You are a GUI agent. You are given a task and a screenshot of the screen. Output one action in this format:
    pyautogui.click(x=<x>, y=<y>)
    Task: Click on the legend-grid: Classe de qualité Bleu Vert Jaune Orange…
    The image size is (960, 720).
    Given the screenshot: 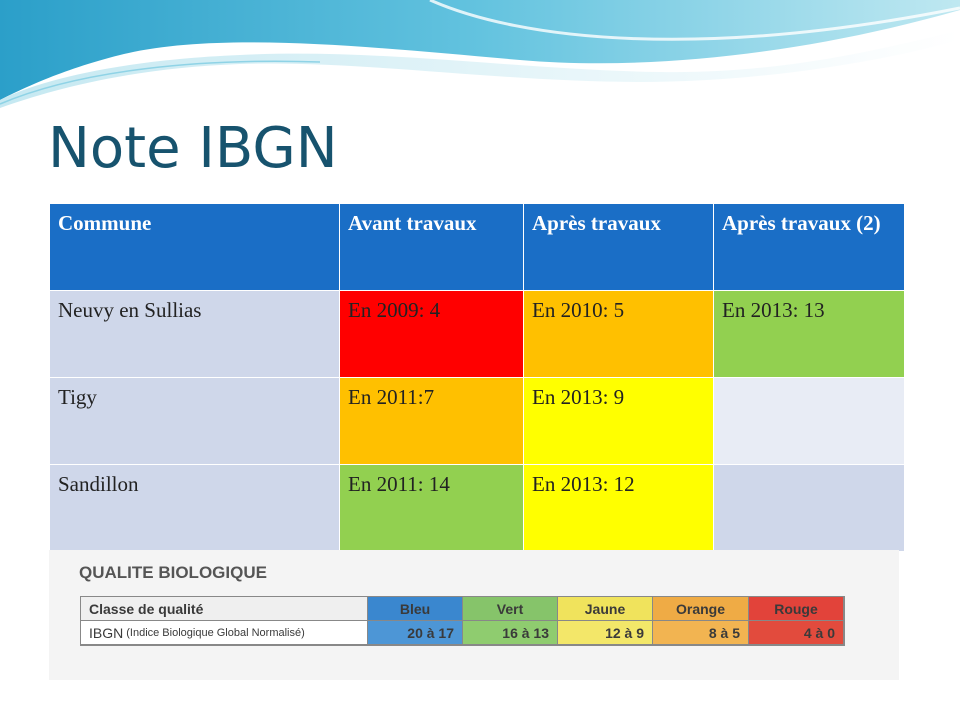 What is the action you would take?
    pyautogui.click(x=462, y=621)
    